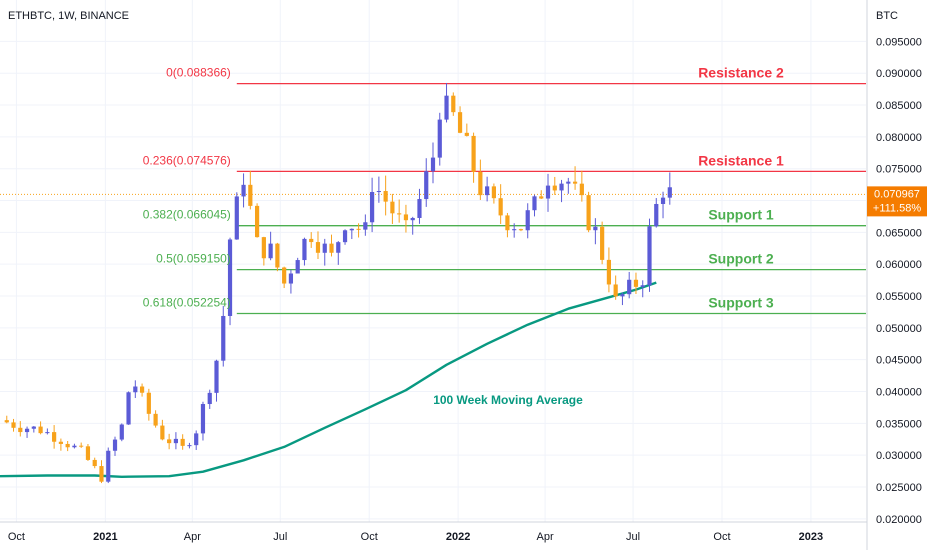 The image size is (932, 550). Describe the element at coordinates (899, 488) in the screenshot. I see `y-tick-label: 0.025000` at that location.